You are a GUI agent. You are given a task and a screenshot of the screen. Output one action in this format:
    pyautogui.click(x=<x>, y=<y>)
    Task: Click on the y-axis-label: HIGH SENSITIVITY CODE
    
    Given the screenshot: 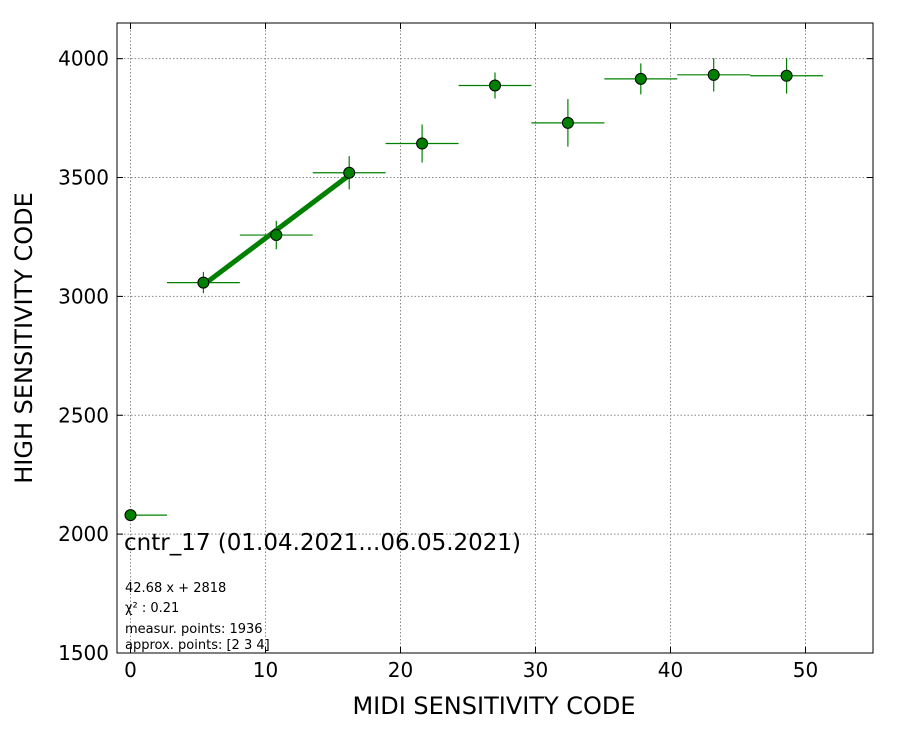 What is the action you would take?
    pyautogui.click(x=24, y=338)
    